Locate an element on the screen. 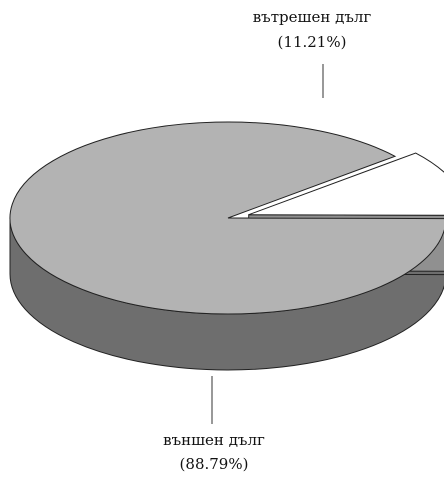 Image resolution: width=444 pixels, height=479 pixels. slice-percent-0: (11.21%) is located at coordinates (312, 42).